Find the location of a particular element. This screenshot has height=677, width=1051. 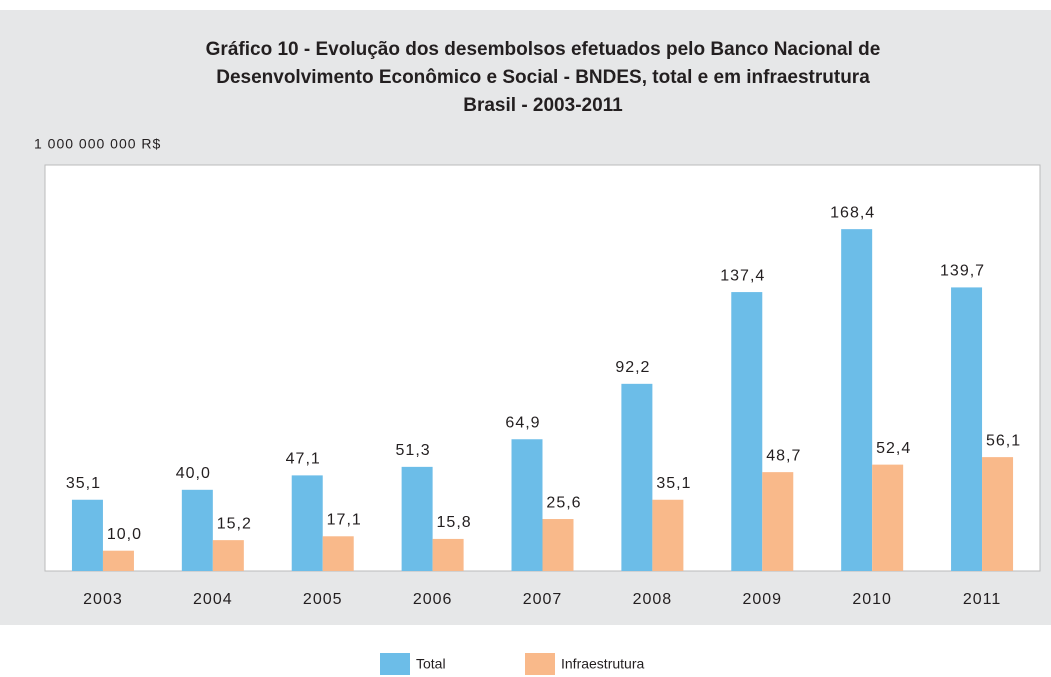

x-tick-label: 2007 is located at coordinates (543, 599).